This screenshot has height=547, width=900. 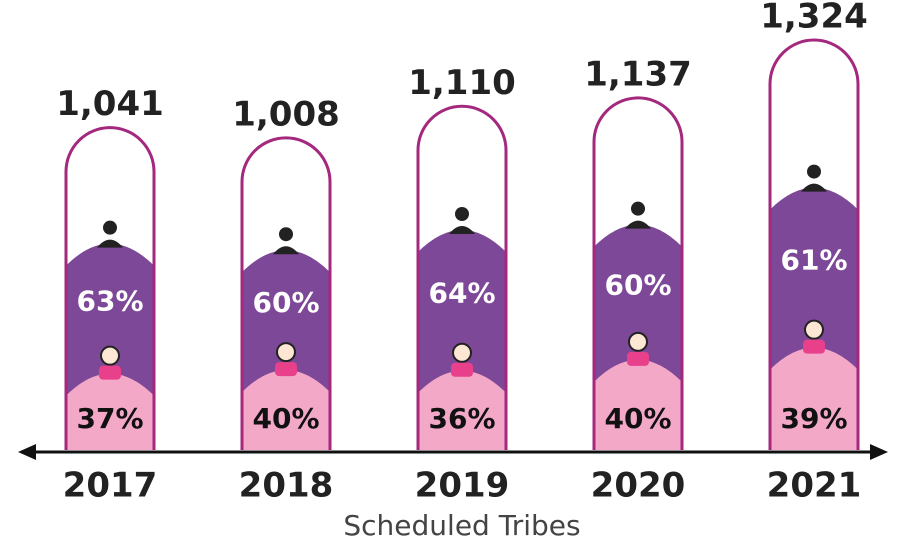 I want to click on x-tick-label: 2019, so click(x=462, y=486).